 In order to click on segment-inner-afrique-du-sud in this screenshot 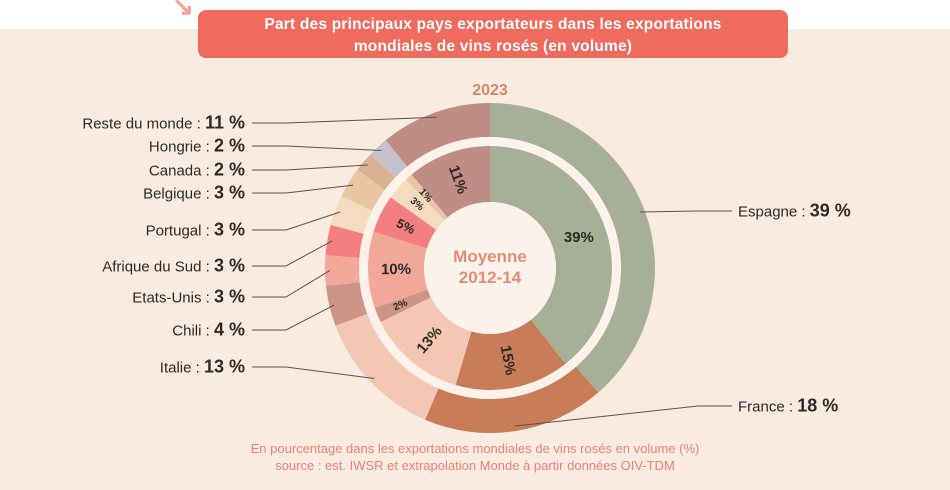, I will do `click(405, 223)`.